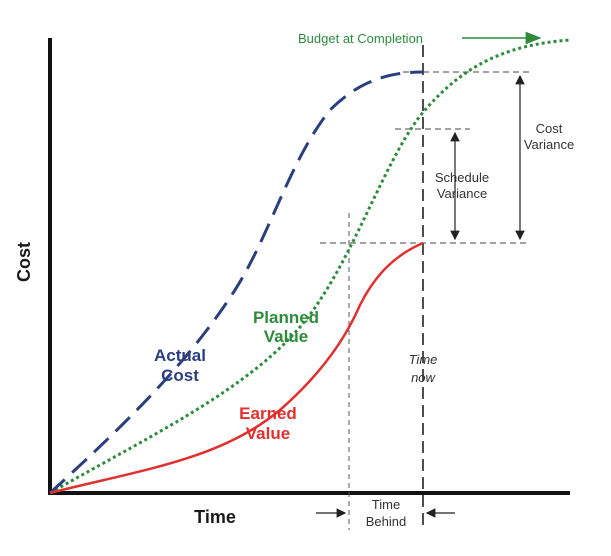 Image resolution: width=611 pixels, height=556 pixels. Describe the element at coordinates (386, 504) in the screenshot. I see `time-behind-label-line1: Time` at that location.